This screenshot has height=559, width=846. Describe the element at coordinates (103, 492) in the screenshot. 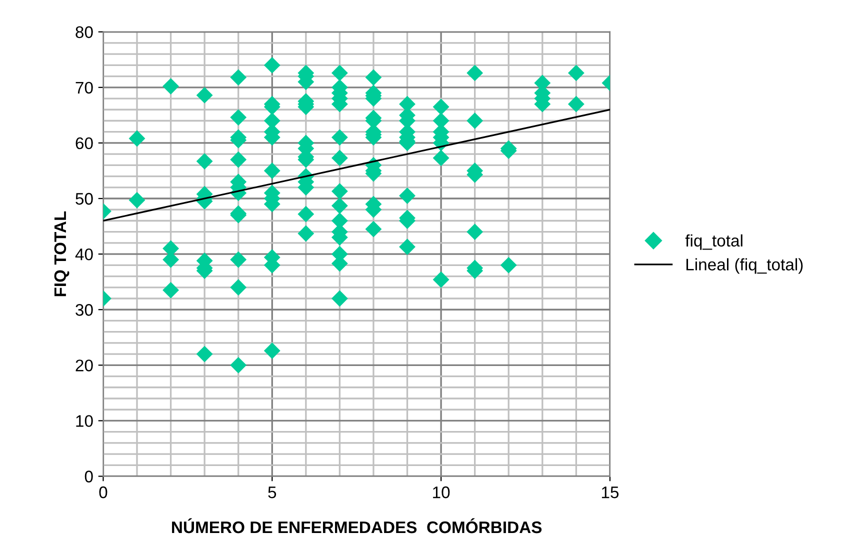

I see `x-tick-label: 0` at that location.